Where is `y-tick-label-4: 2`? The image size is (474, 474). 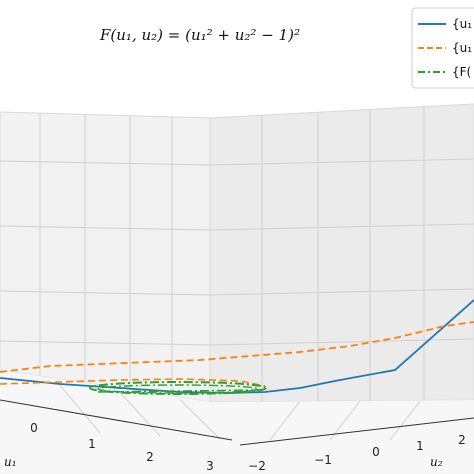
y-tick-label-4: 2 is located at coordinates (462, 440).